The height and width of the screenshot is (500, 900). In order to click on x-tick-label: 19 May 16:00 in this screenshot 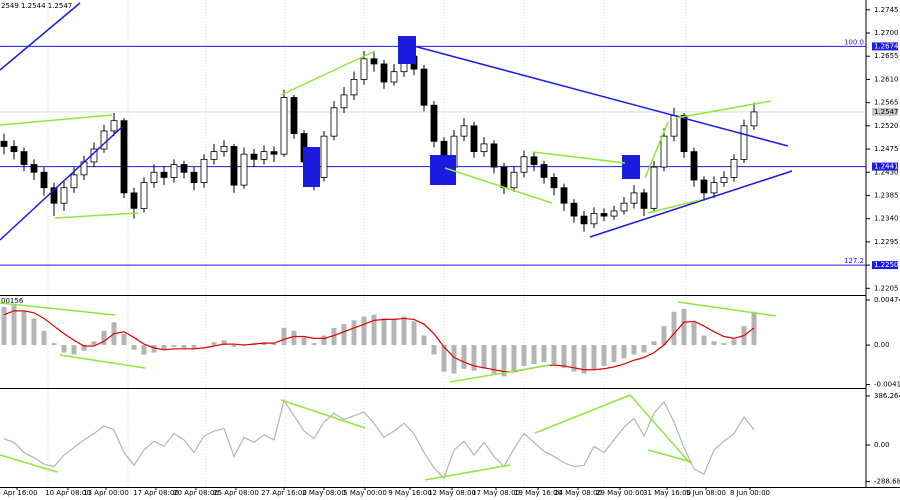, I will do `click(538, 493)`.